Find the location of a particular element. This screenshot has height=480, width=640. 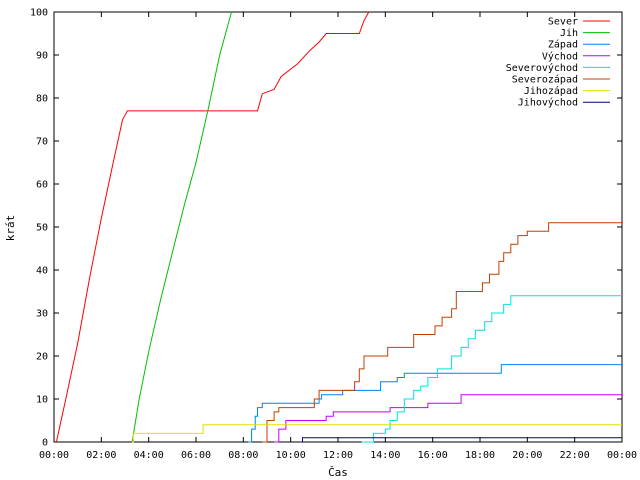

x-tick-label: 10:00 is located at coordinates (291, 455).